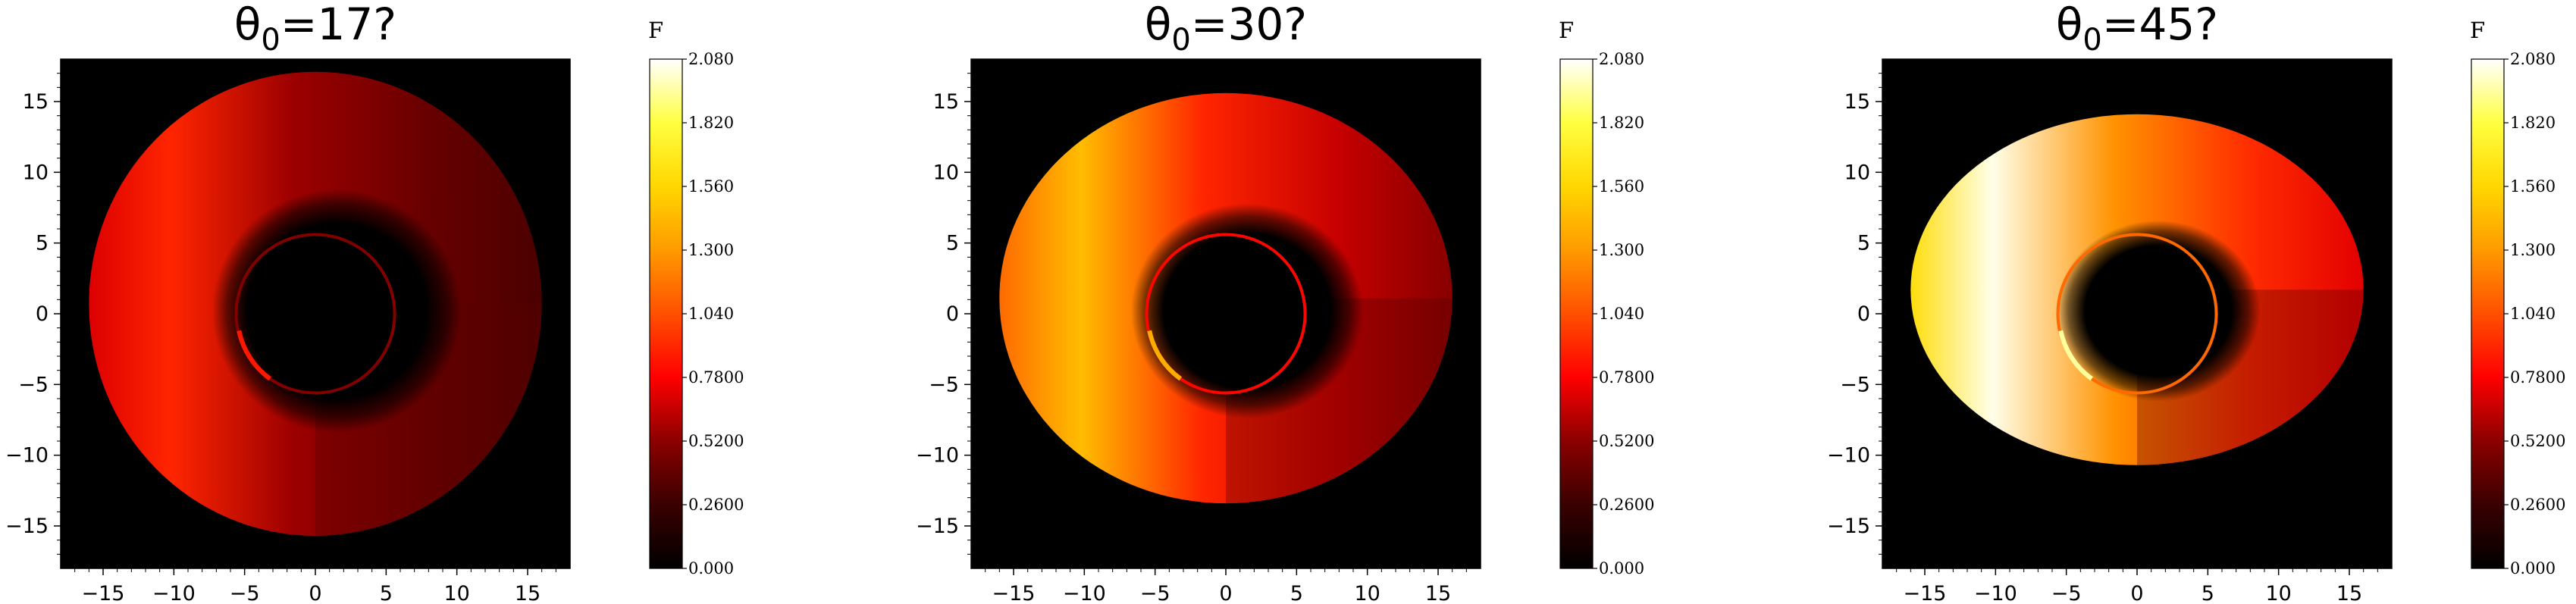 The image size is (2576, 604). What do you see at coordinates (1249, 25) in the screenshot?
I see `title-value: =30?` at bounding box center [1249, 25].